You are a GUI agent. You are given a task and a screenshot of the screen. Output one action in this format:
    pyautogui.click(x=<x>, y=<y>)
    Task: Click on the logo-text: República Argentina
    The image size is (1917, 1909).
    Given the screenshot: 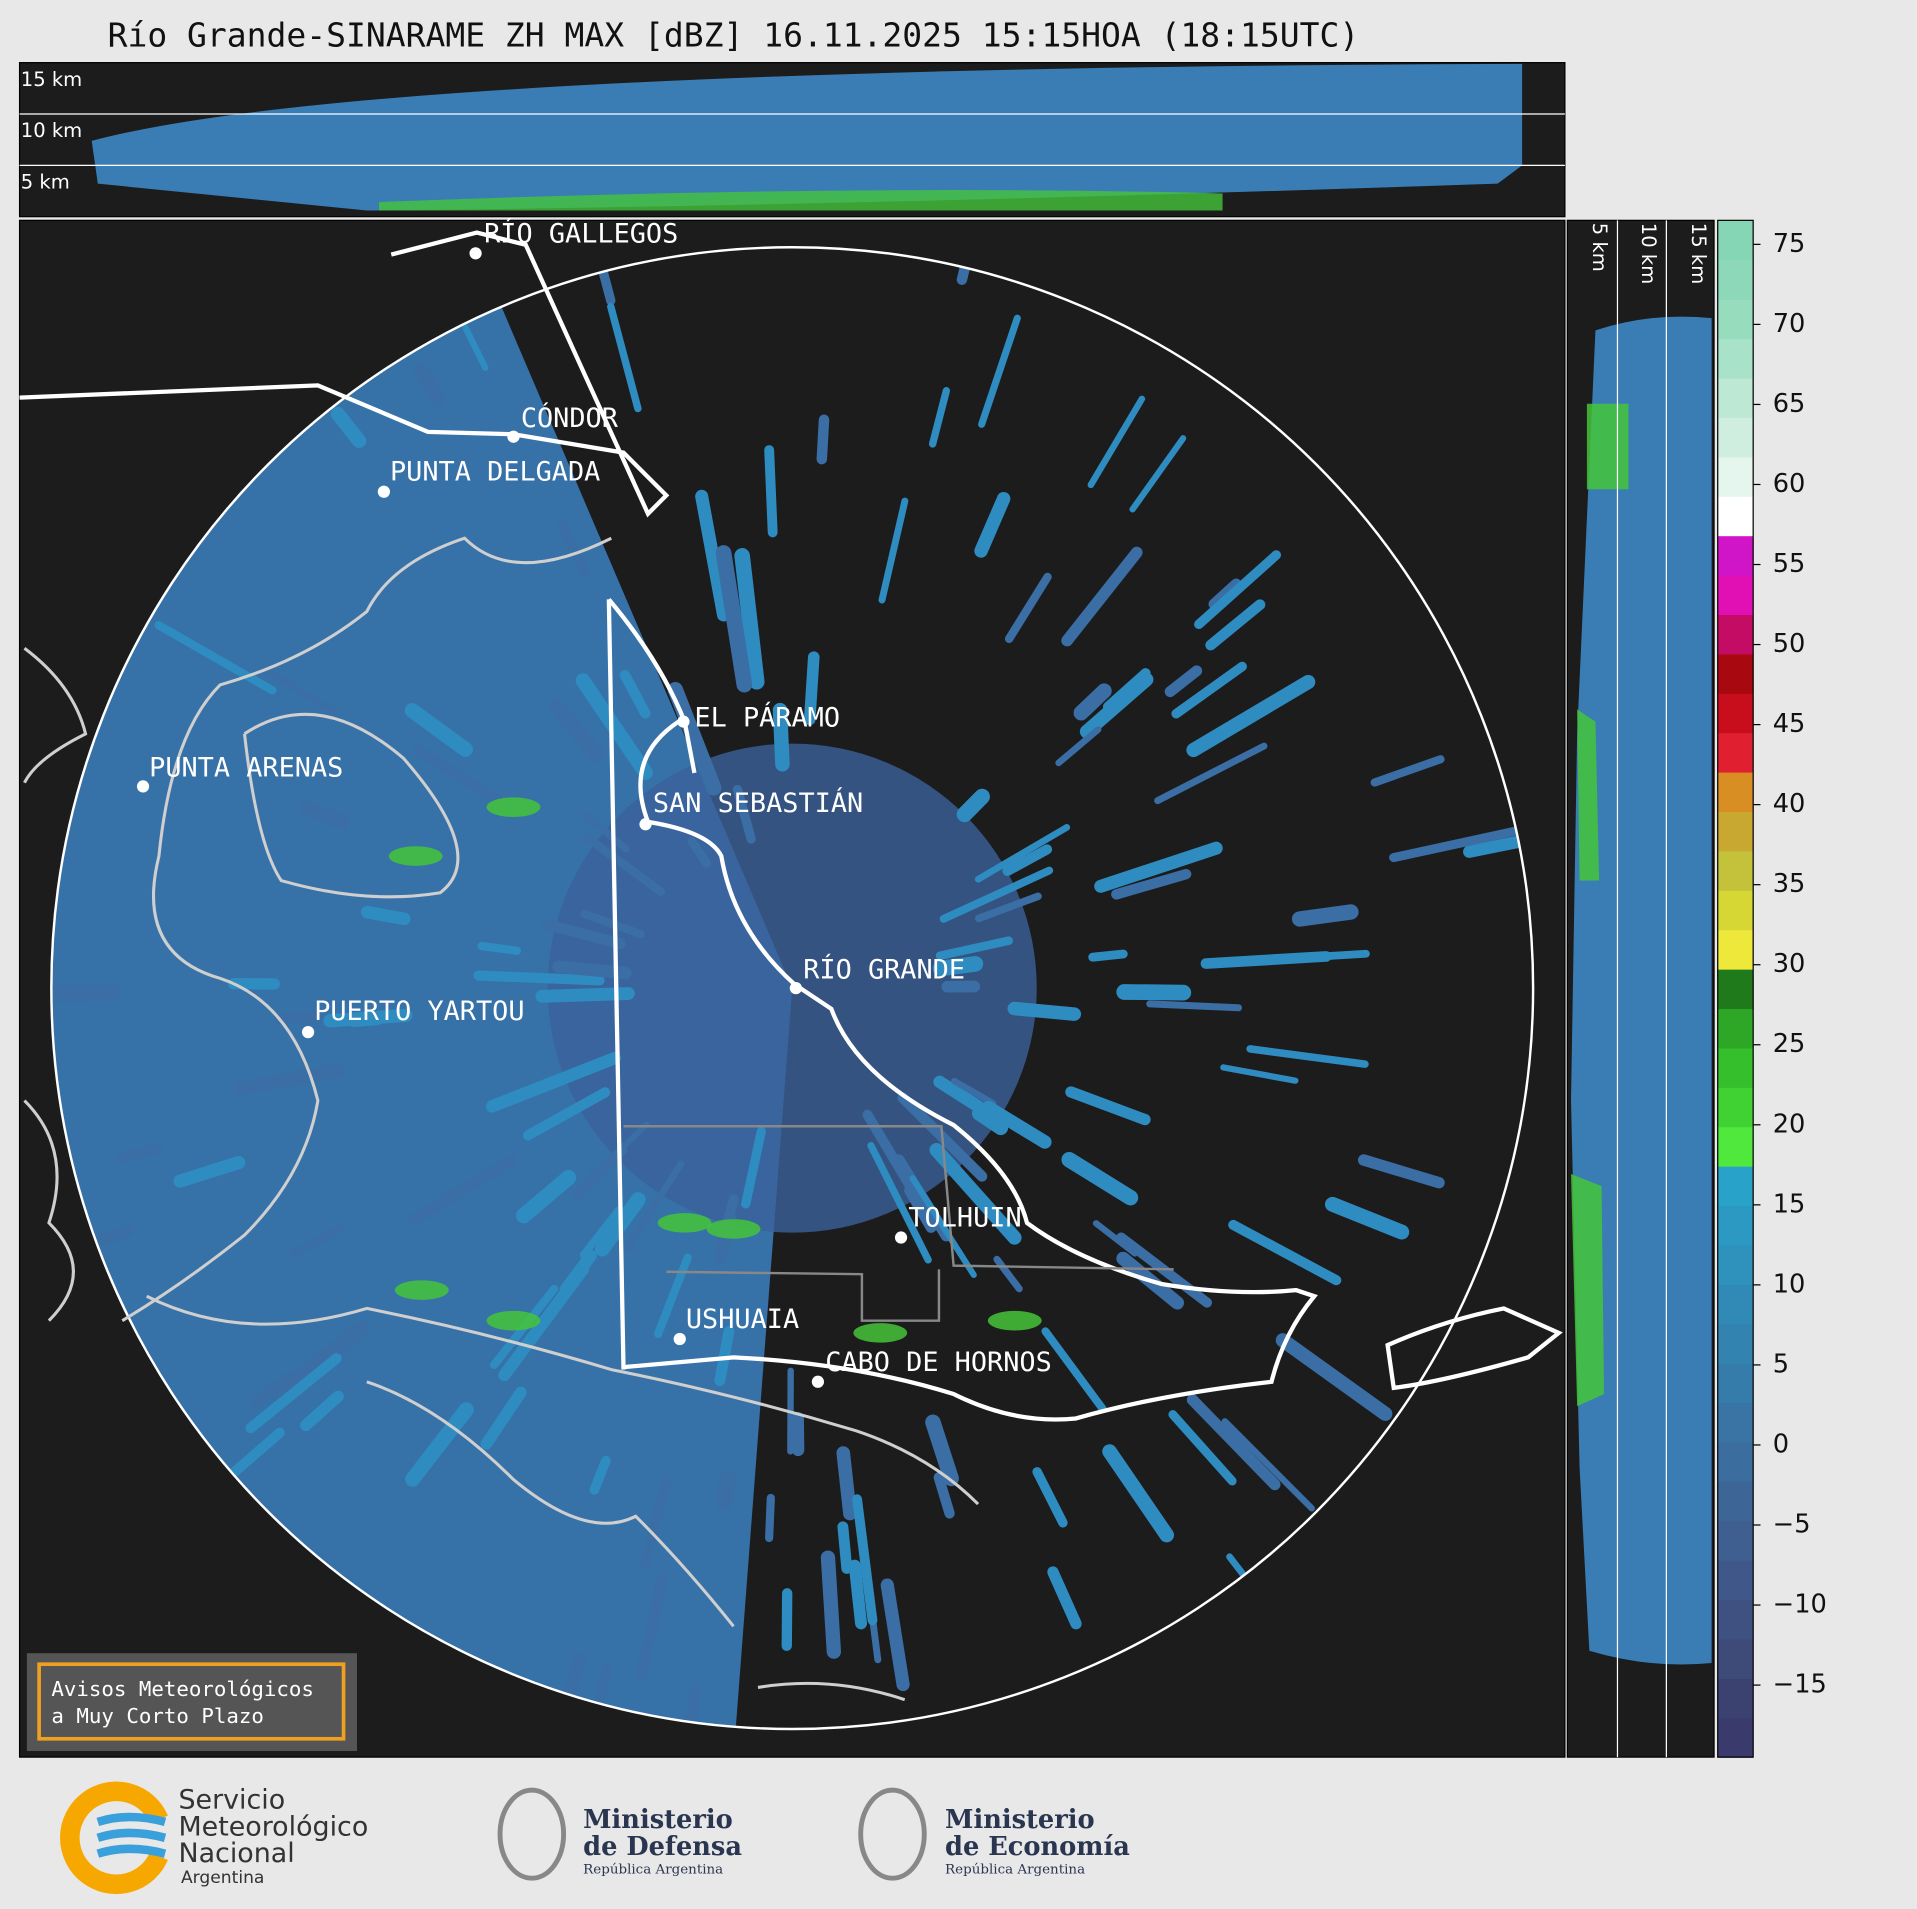 What is the action you would take?
    pyautogui.click(x=653, y=1869)
    